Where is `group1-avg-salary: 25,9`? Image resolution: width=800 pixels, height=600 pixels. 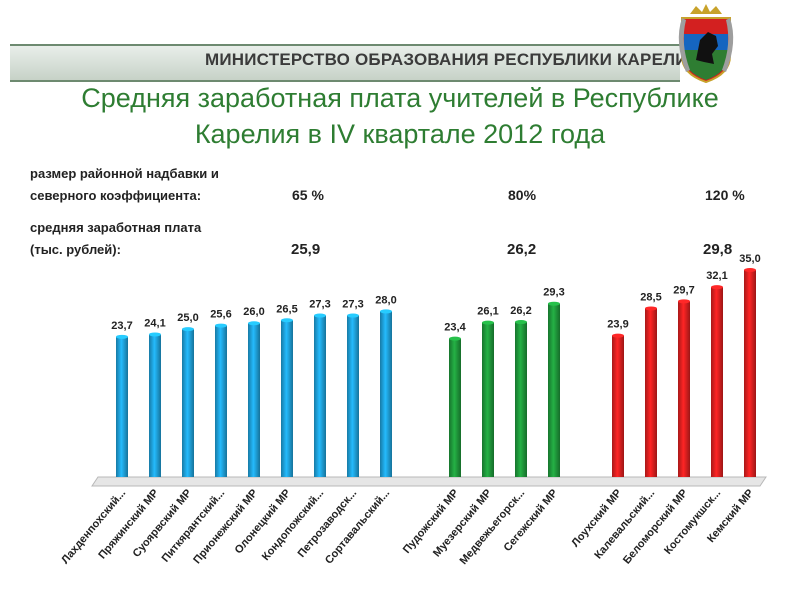 group1-avg-salary: 25,9 is located at coordinates (306, 249).